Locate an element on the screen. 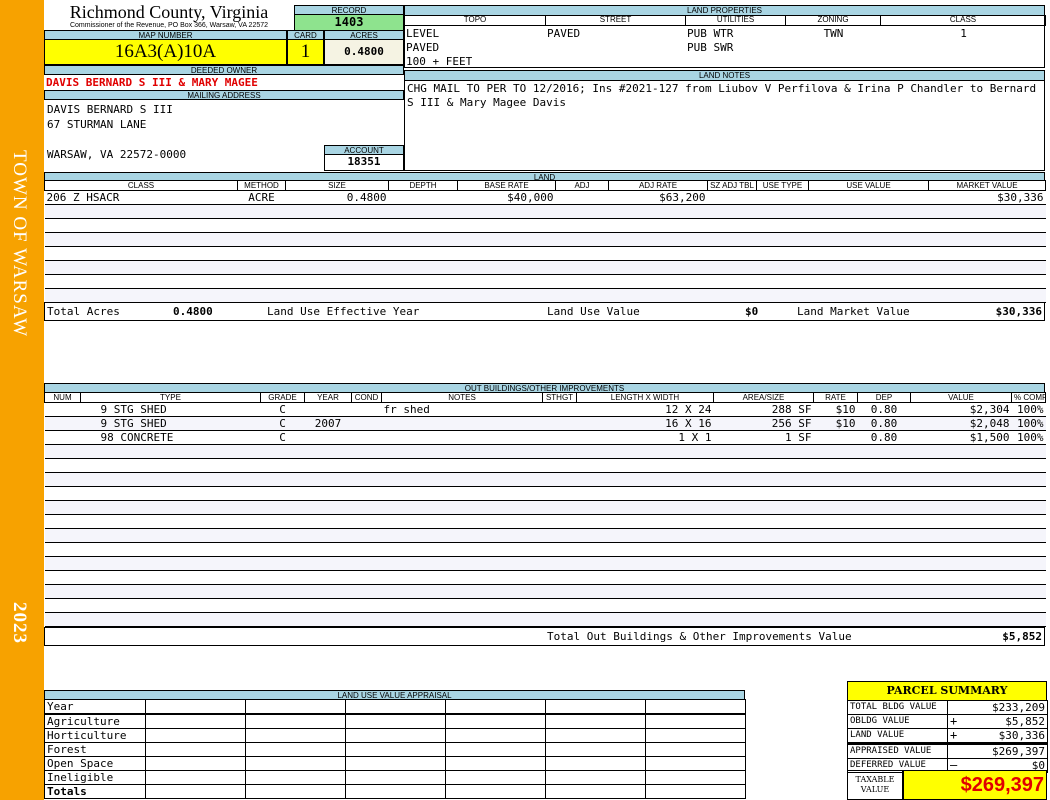 The width and height of the screenshot is (1050, 800). land-column-header: ADJ RATE is located at coordinates (658, 185).